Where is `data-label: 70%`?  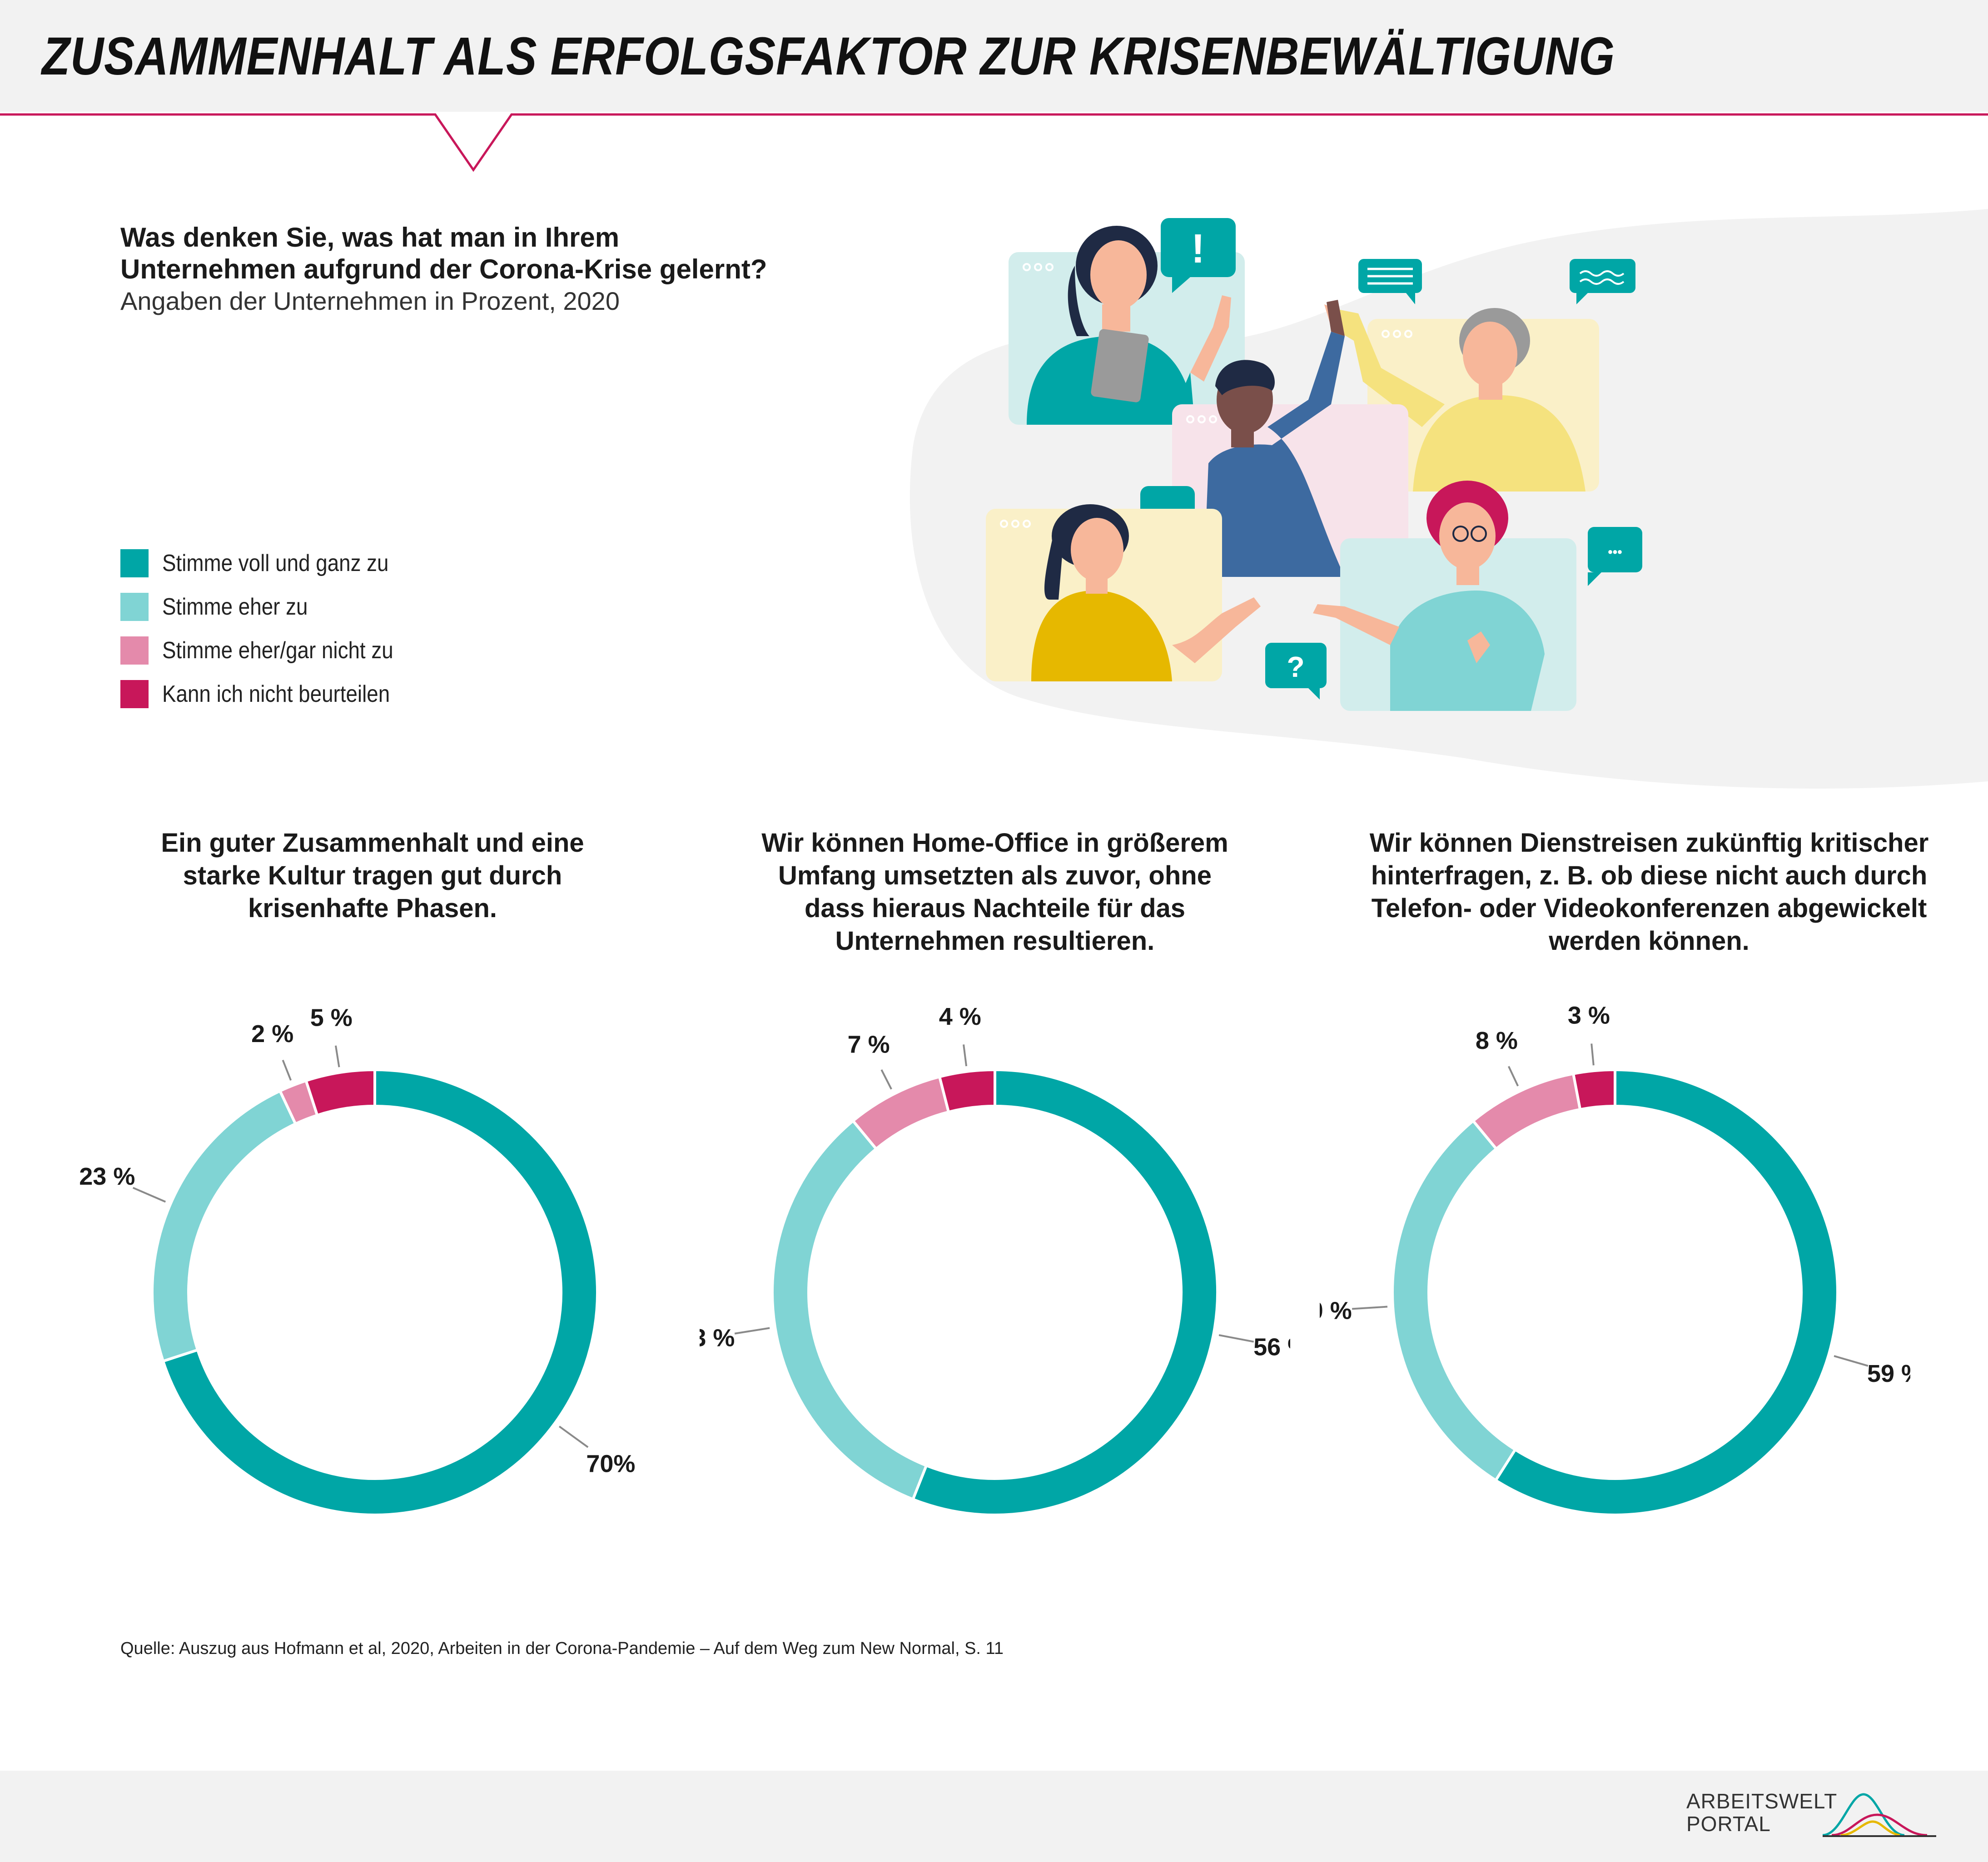
data-label: 70% is located at coordinates (611, 1464).